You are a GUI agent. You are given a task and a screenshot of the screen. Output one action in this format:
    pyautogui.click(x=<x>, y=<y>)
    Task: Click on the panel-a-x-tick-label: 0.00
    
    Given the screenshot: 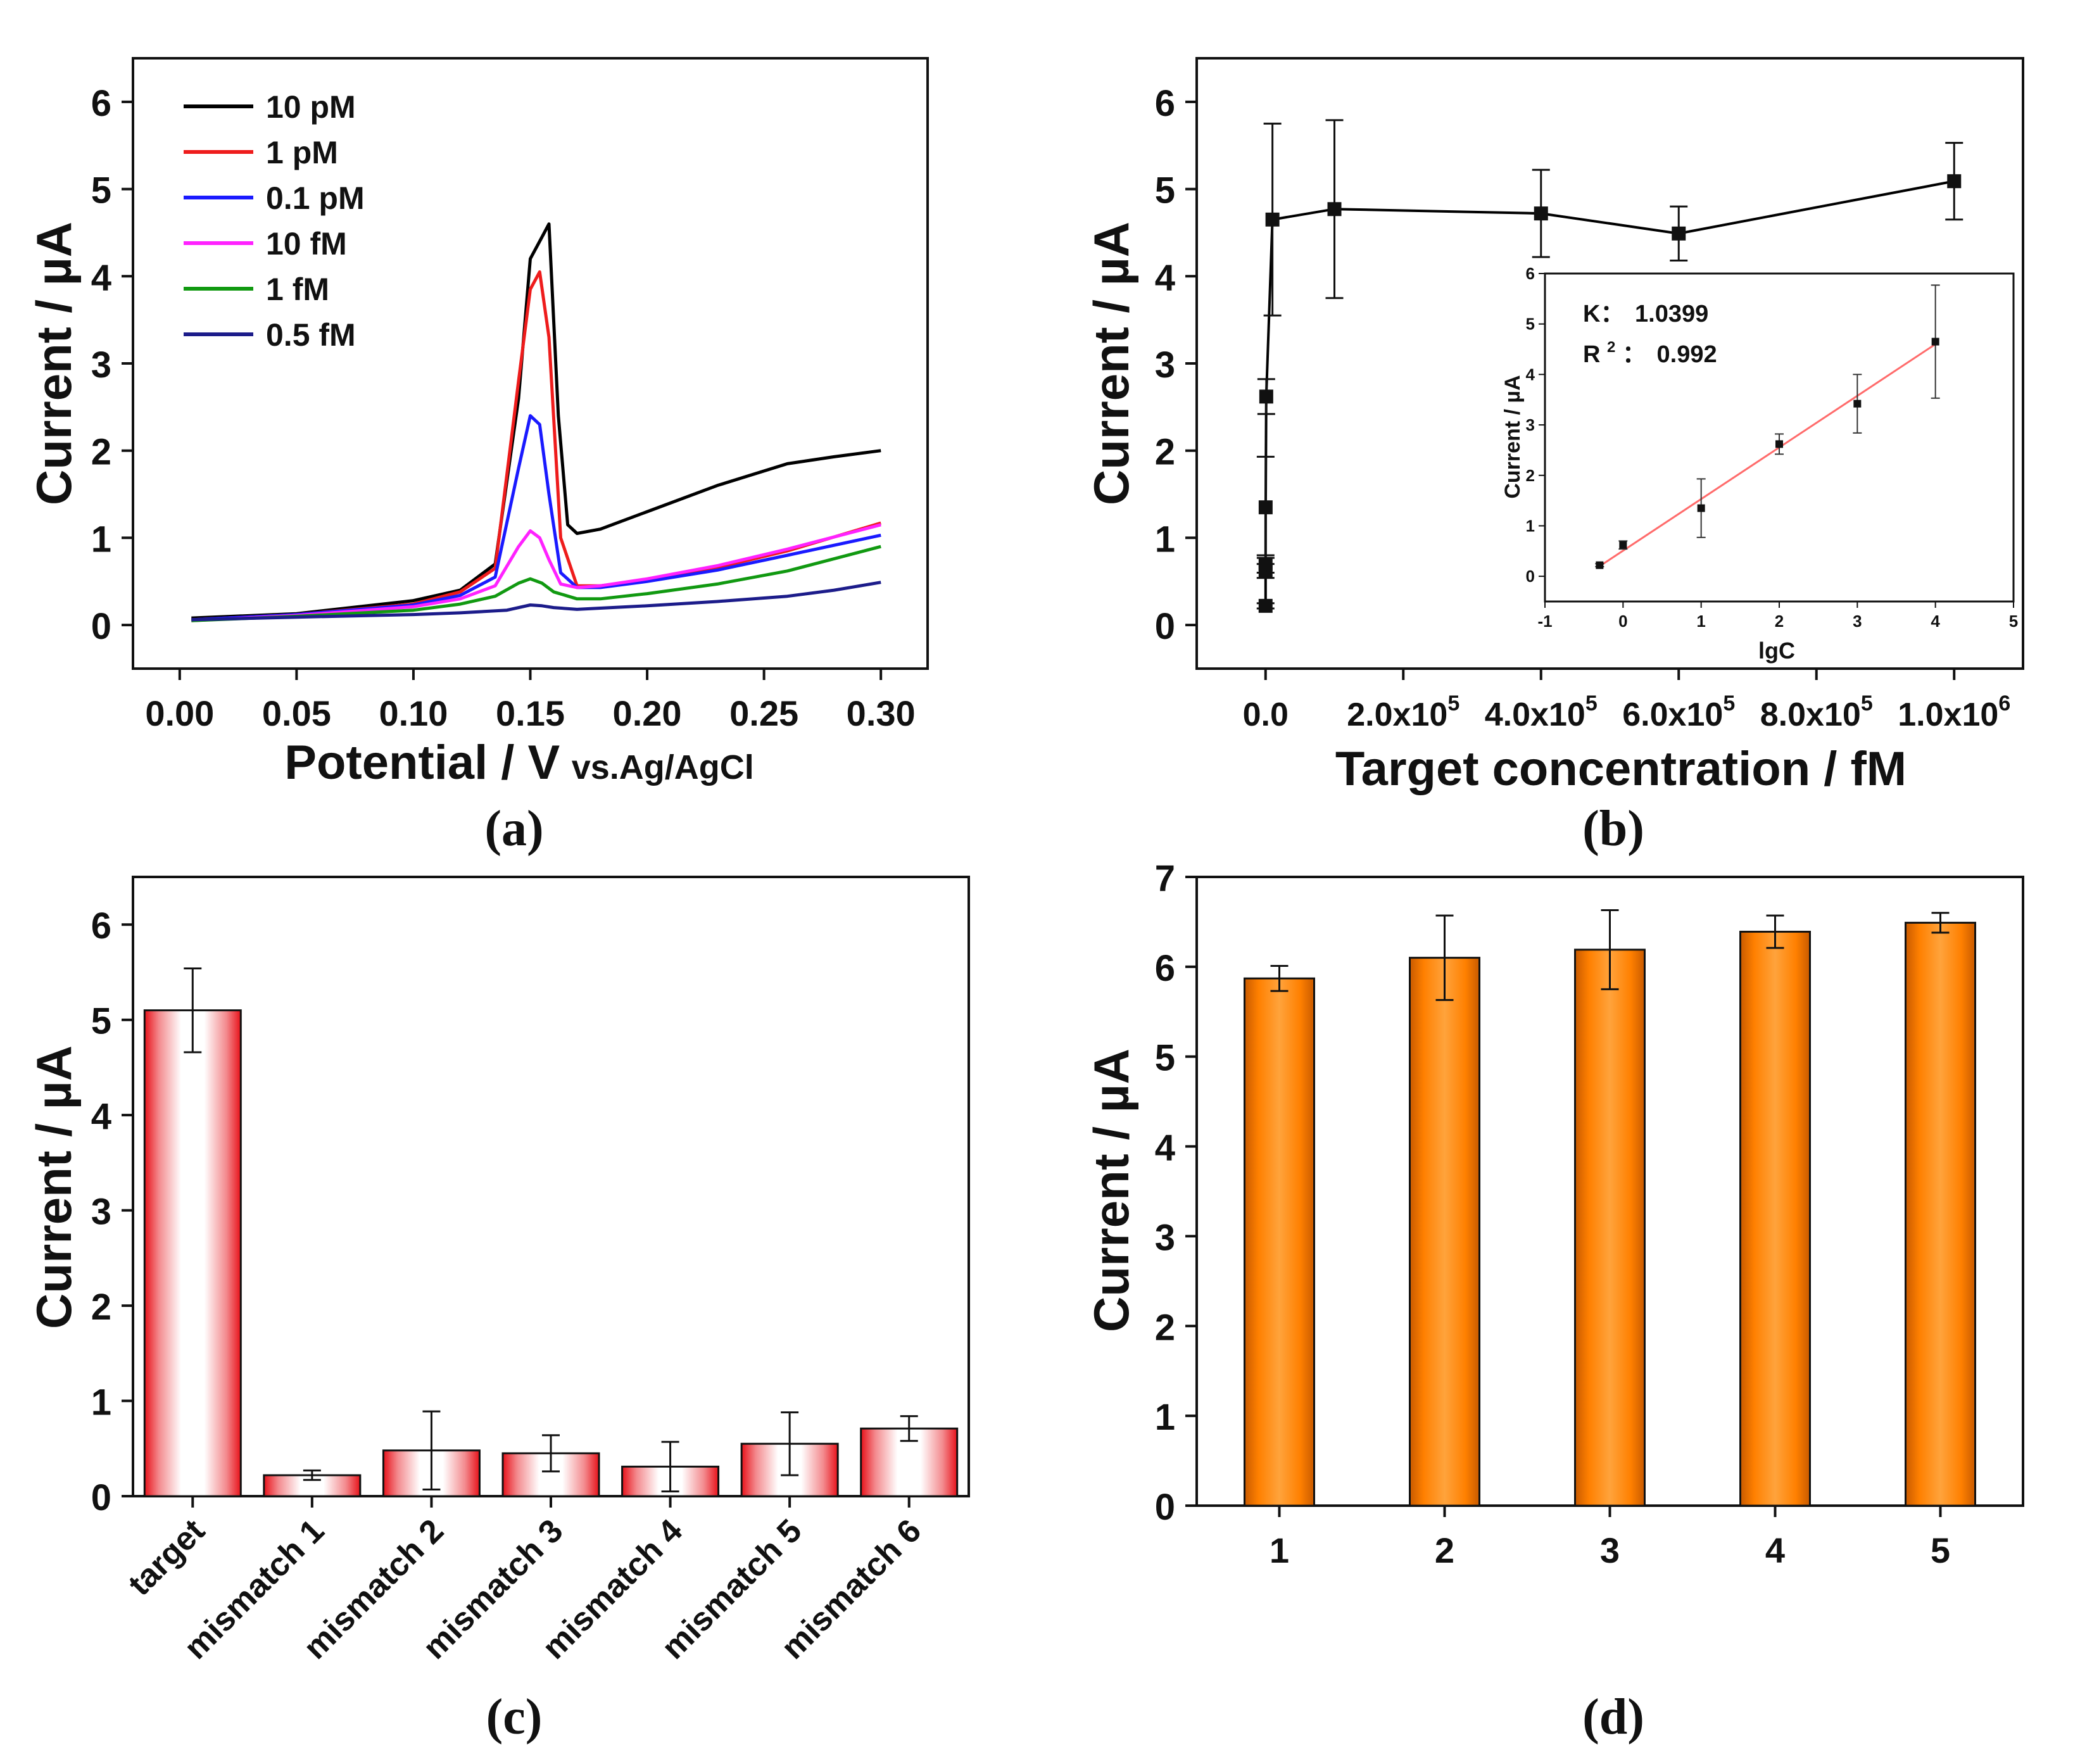 What is the action you would take?
    pyautogui.click(x=179, y=713)
    